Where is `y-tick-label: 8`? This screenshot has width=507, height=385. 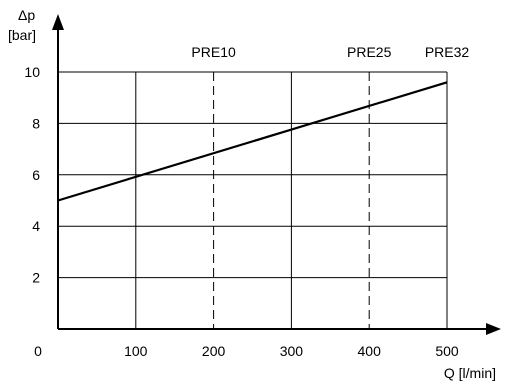
y-tick-label: 8 is located at coordinates (36, 123).